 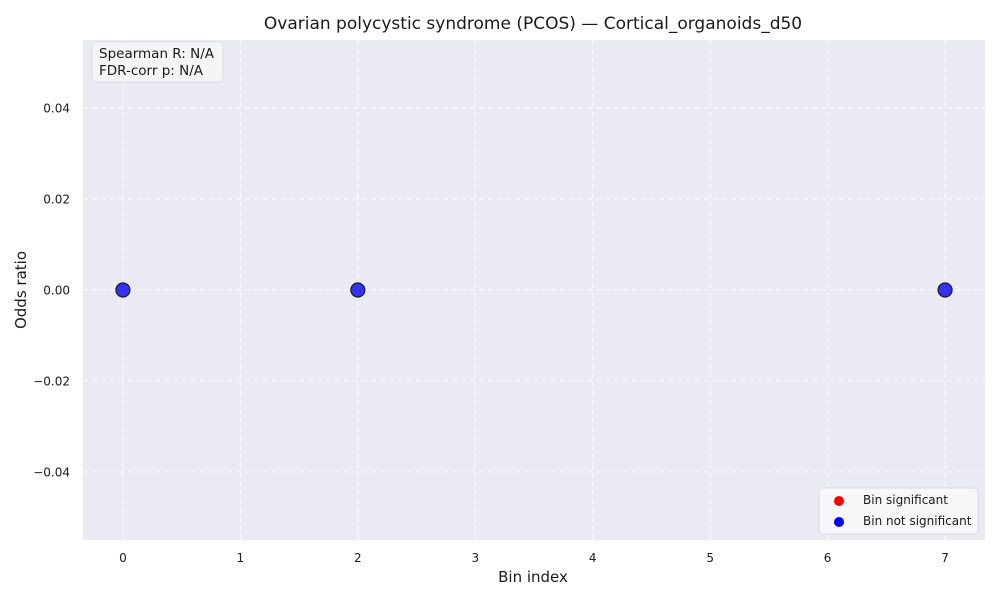 I want to click on legend-marker-not-significant, so click(x=839, y=522).